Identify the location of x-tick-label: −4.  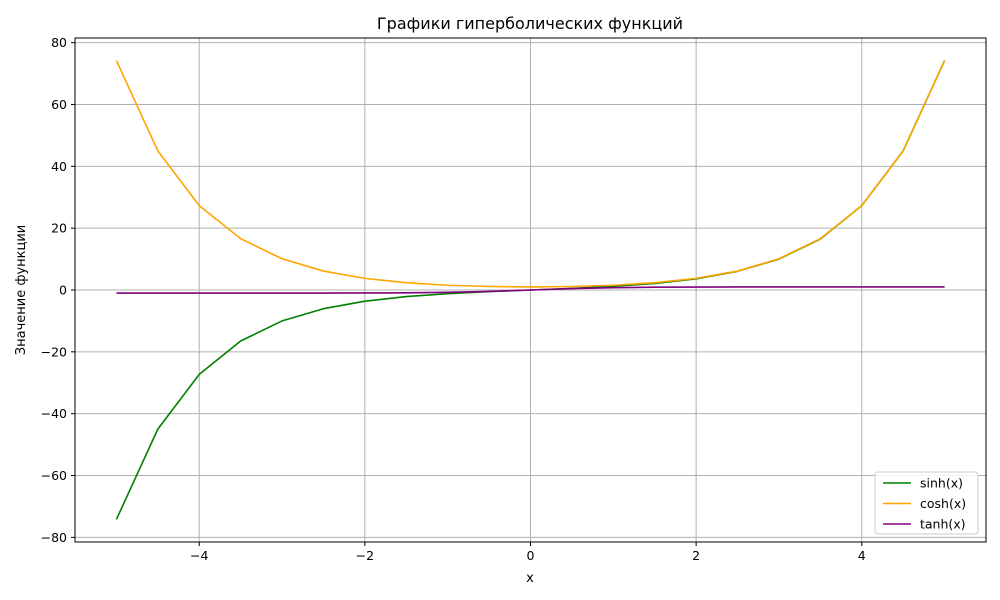
(199, 555).